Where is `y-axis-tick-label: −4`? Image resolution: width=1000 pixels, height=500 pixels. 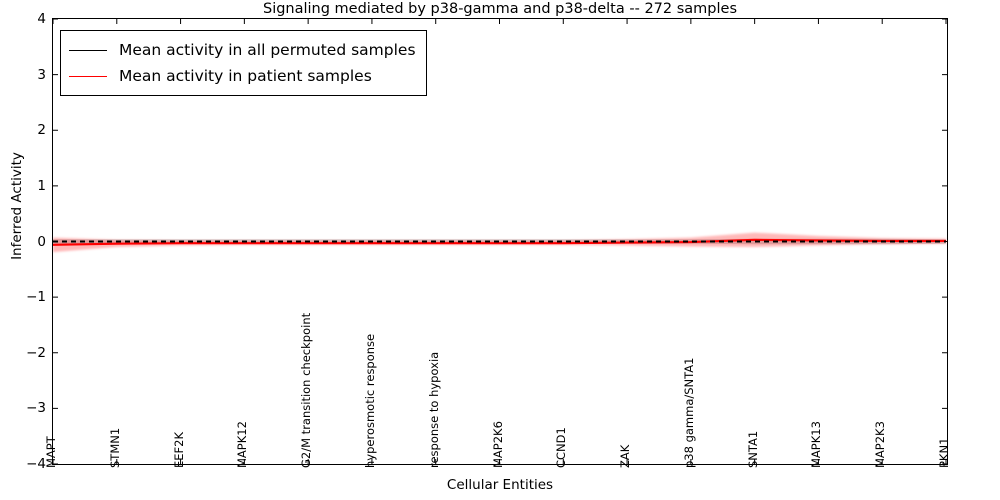
y-axis-tick-label: −4 is located at coordinates (36, 464).